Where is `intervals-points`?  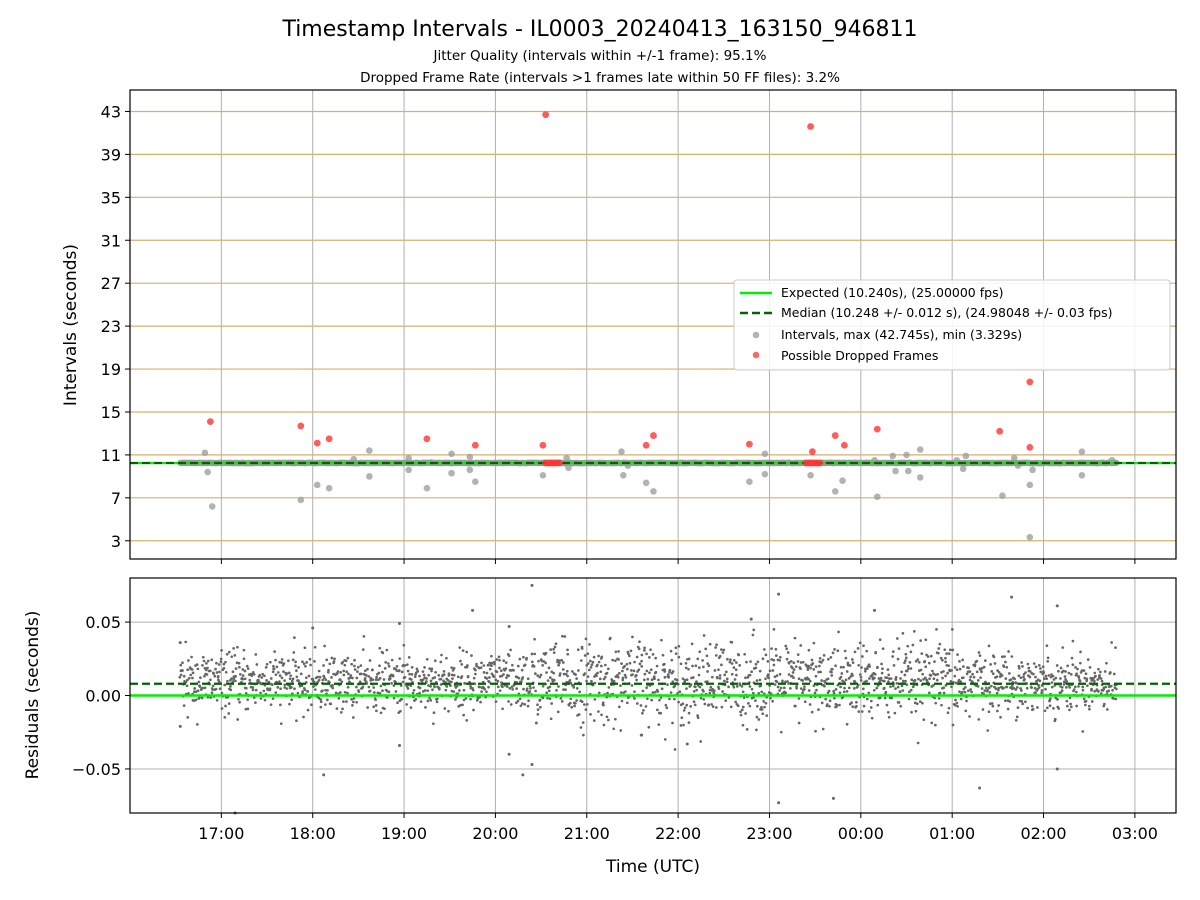 intervals-points is located at coordinates (658, 493).